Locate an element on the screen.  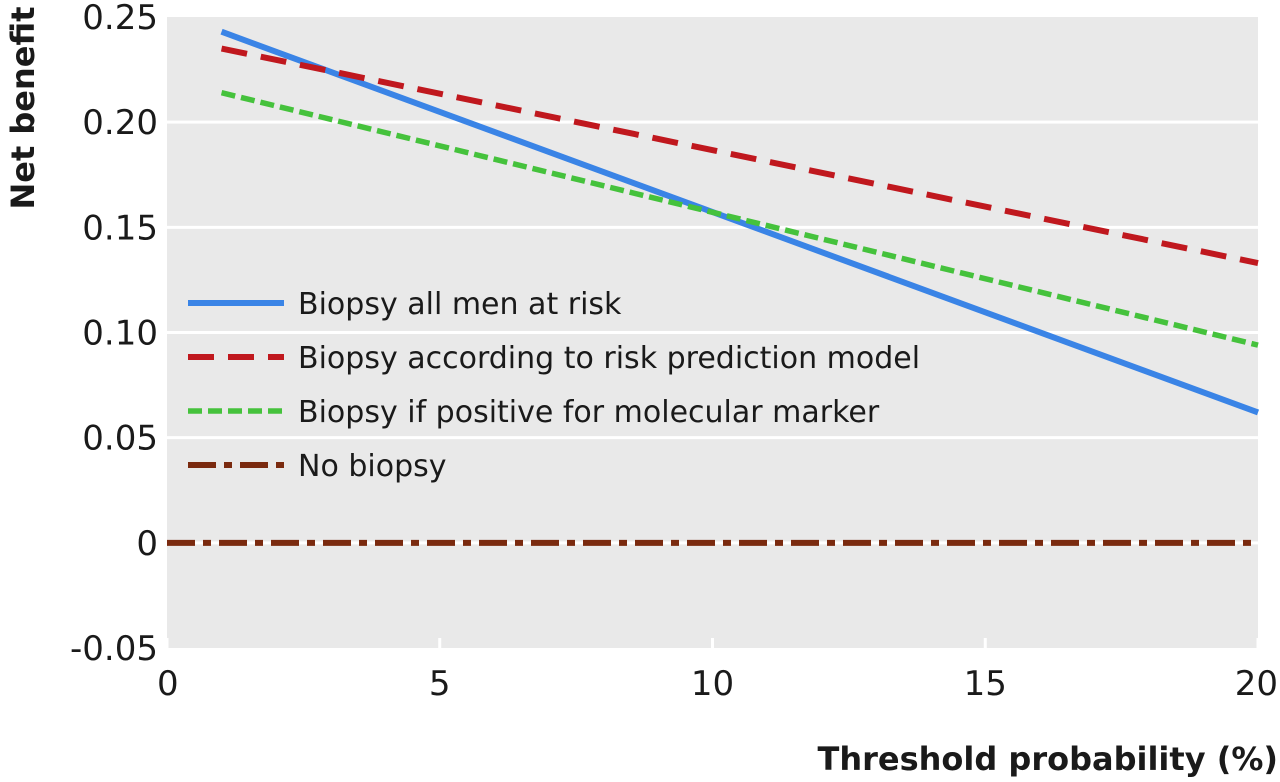
y-tick-label: -0.05 is located at coordinates (114, 649).